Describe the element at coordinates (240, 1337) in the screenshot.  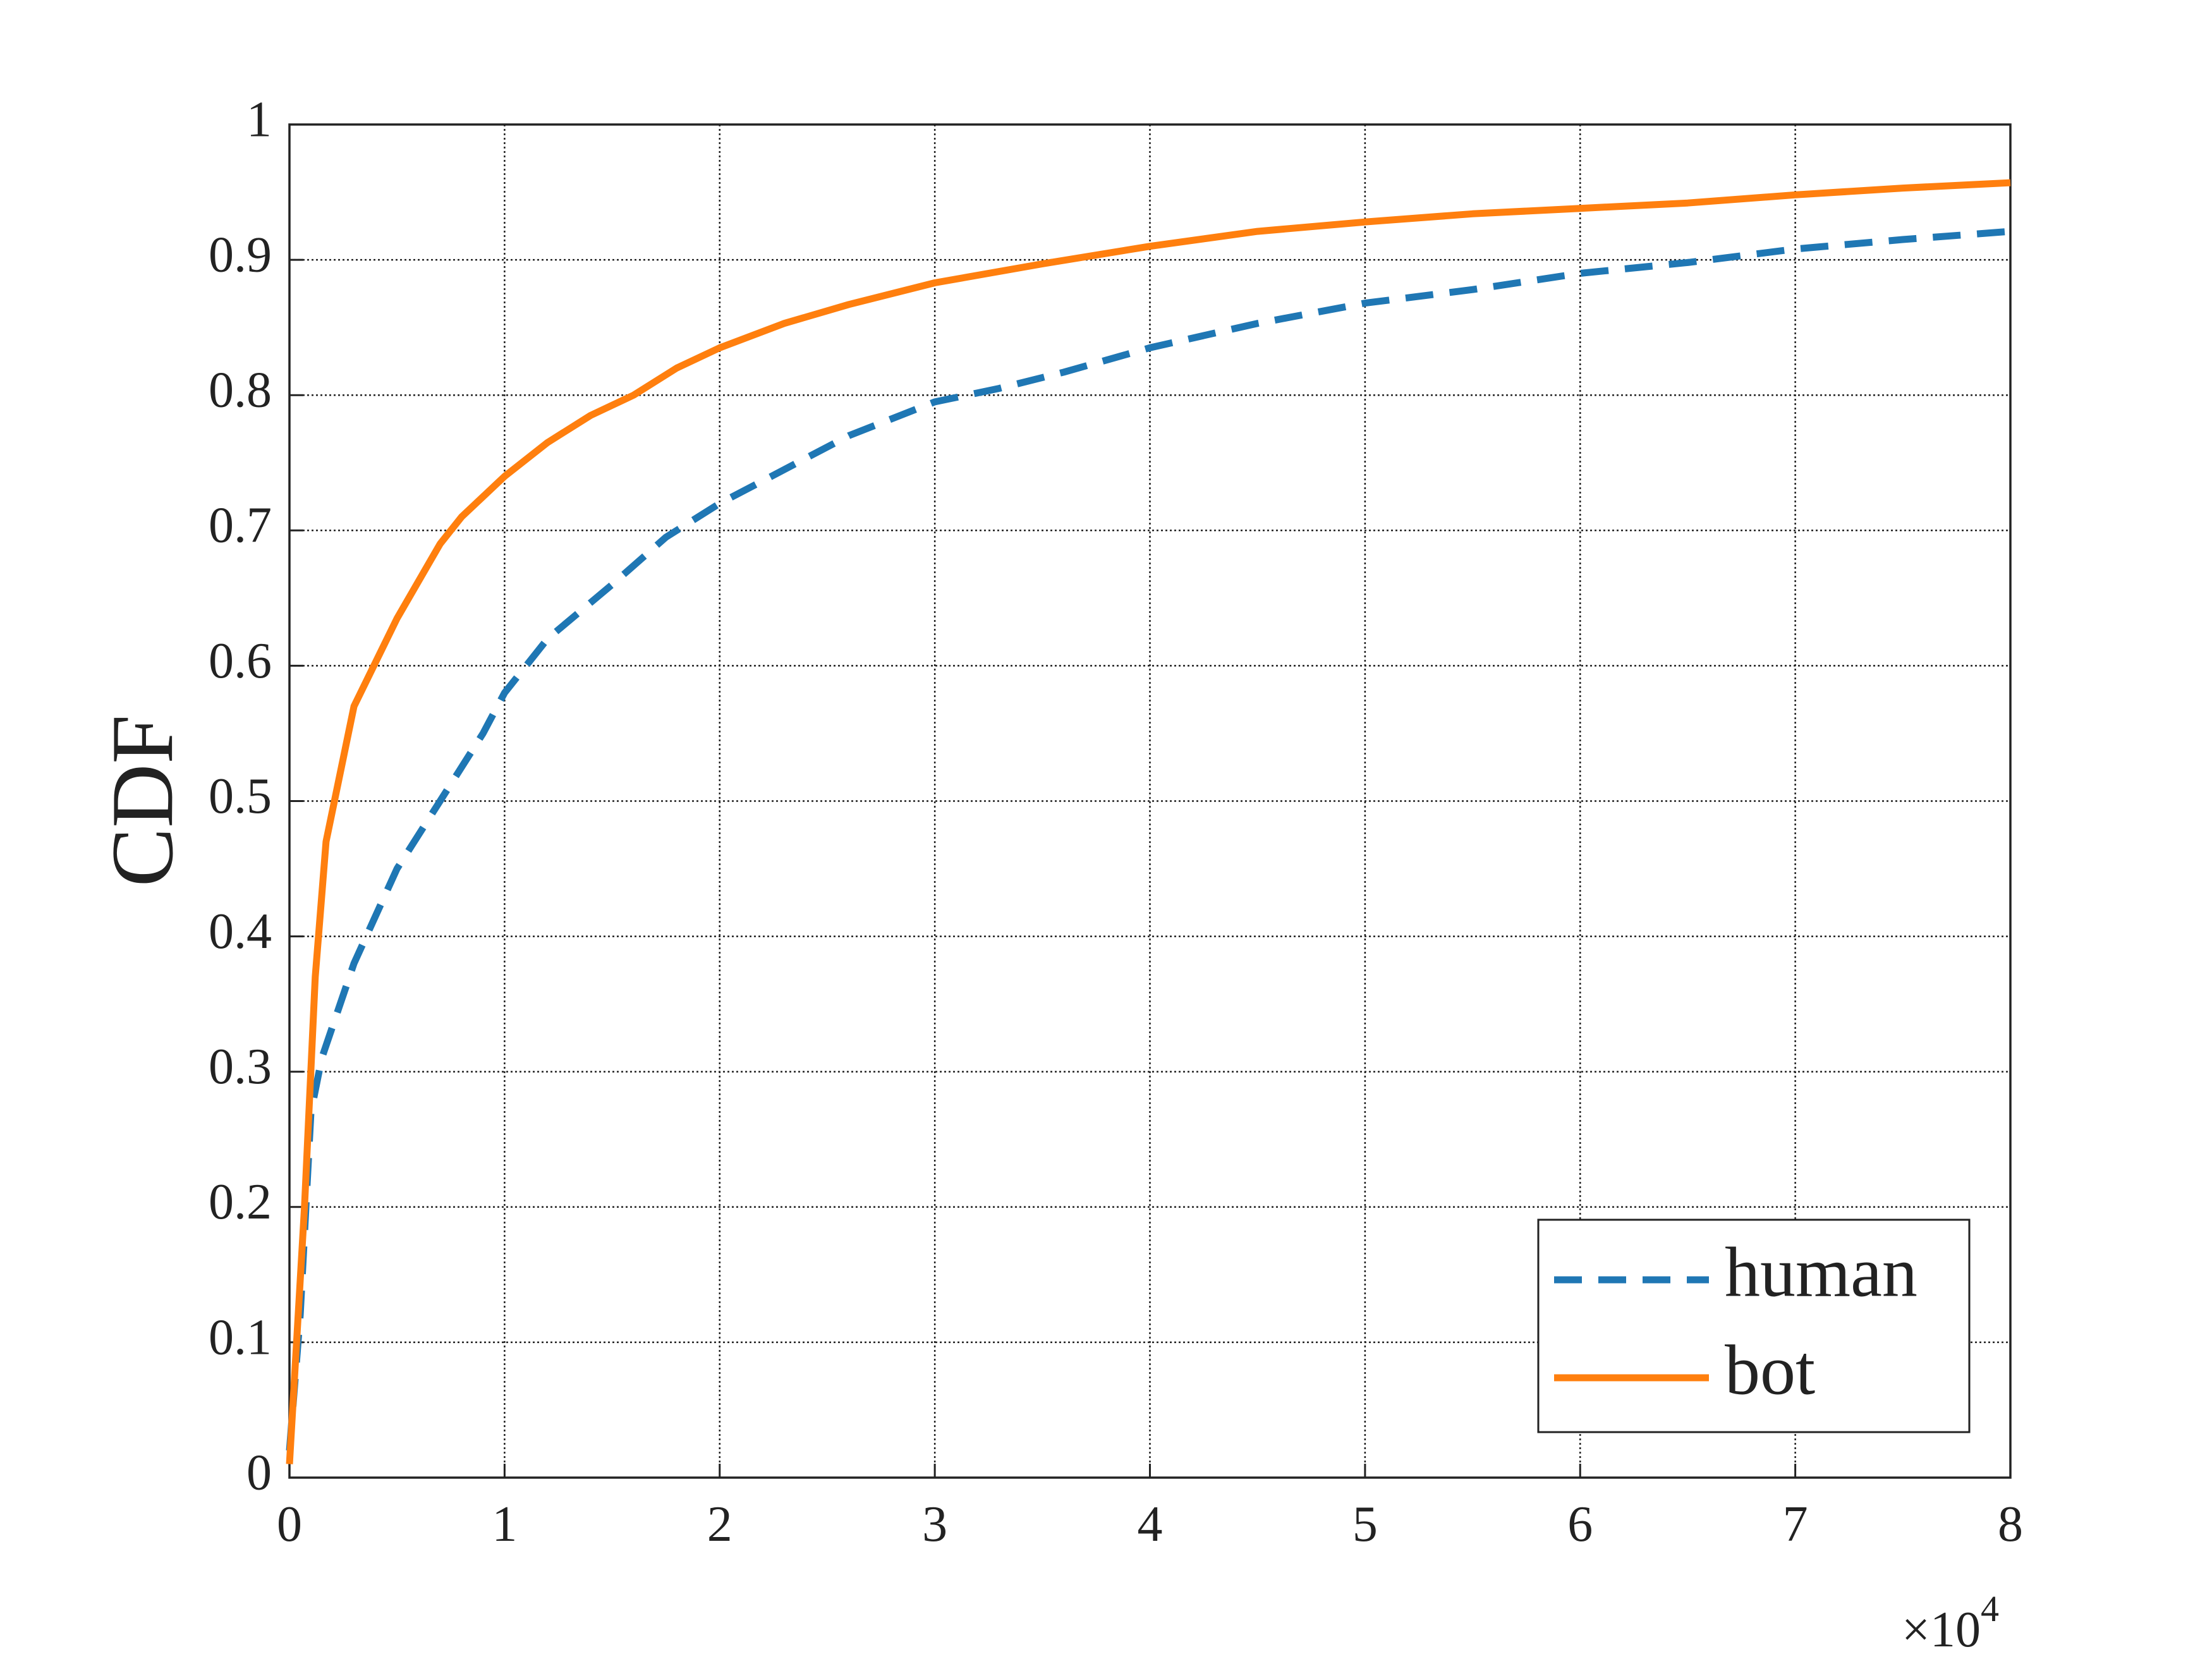
I see `y-tick-label: 0.1` at that location.